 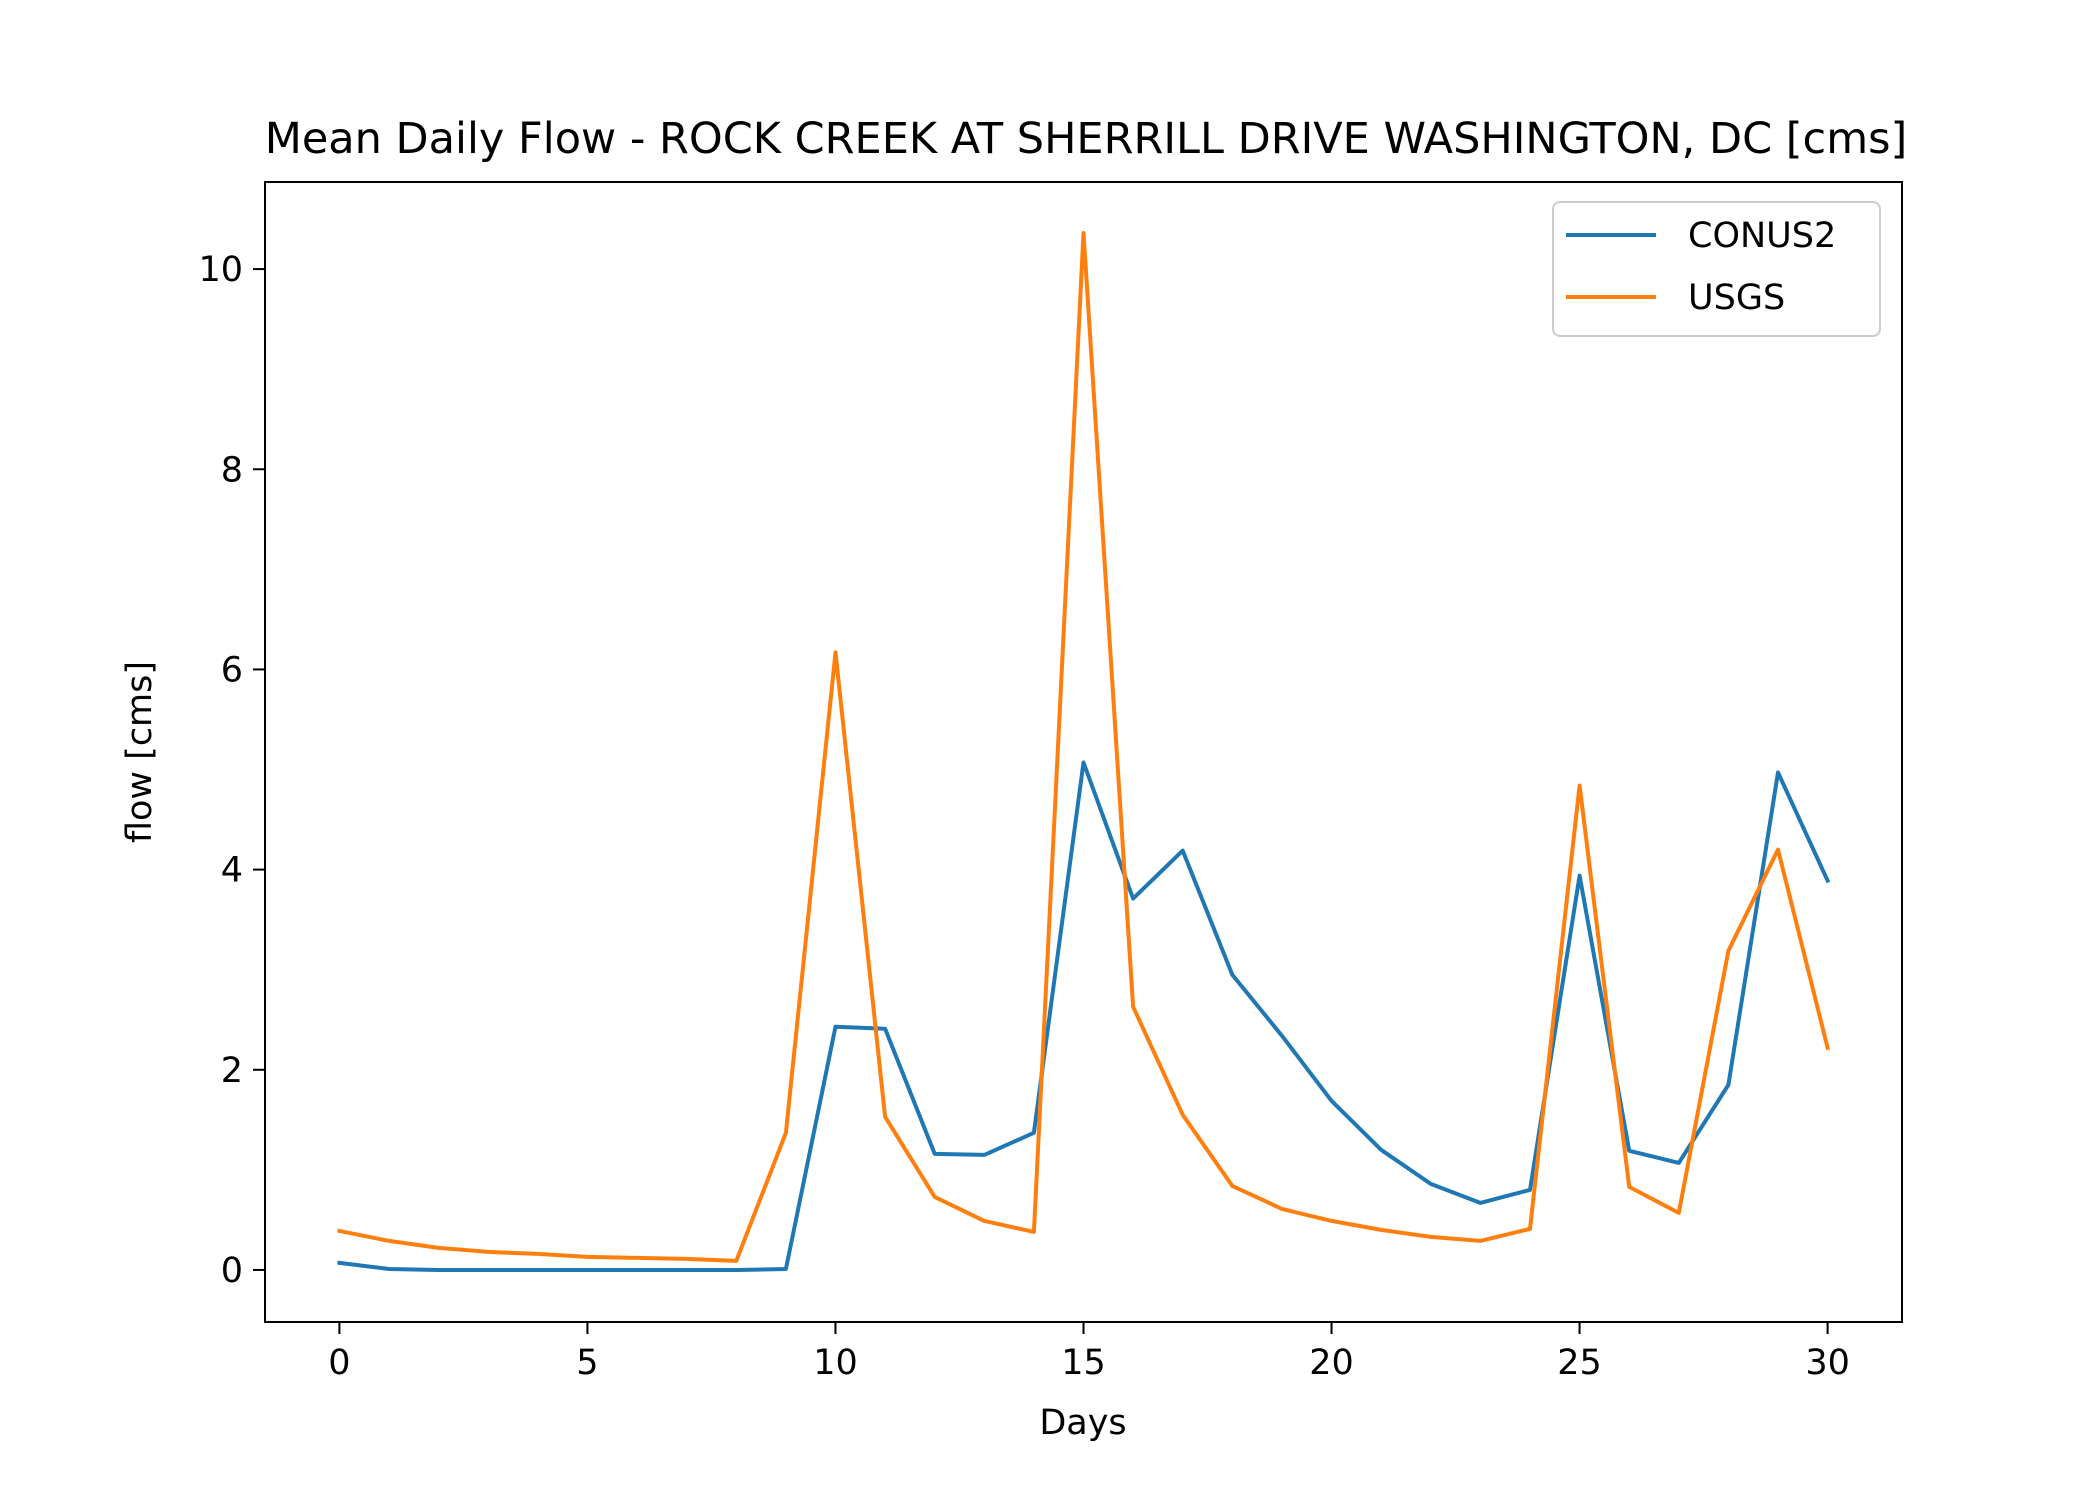 What do you see at coordinates (232, 1271) in the screenshot?
I see `y-tick-label: 0` at bounding box center [232, 1271].